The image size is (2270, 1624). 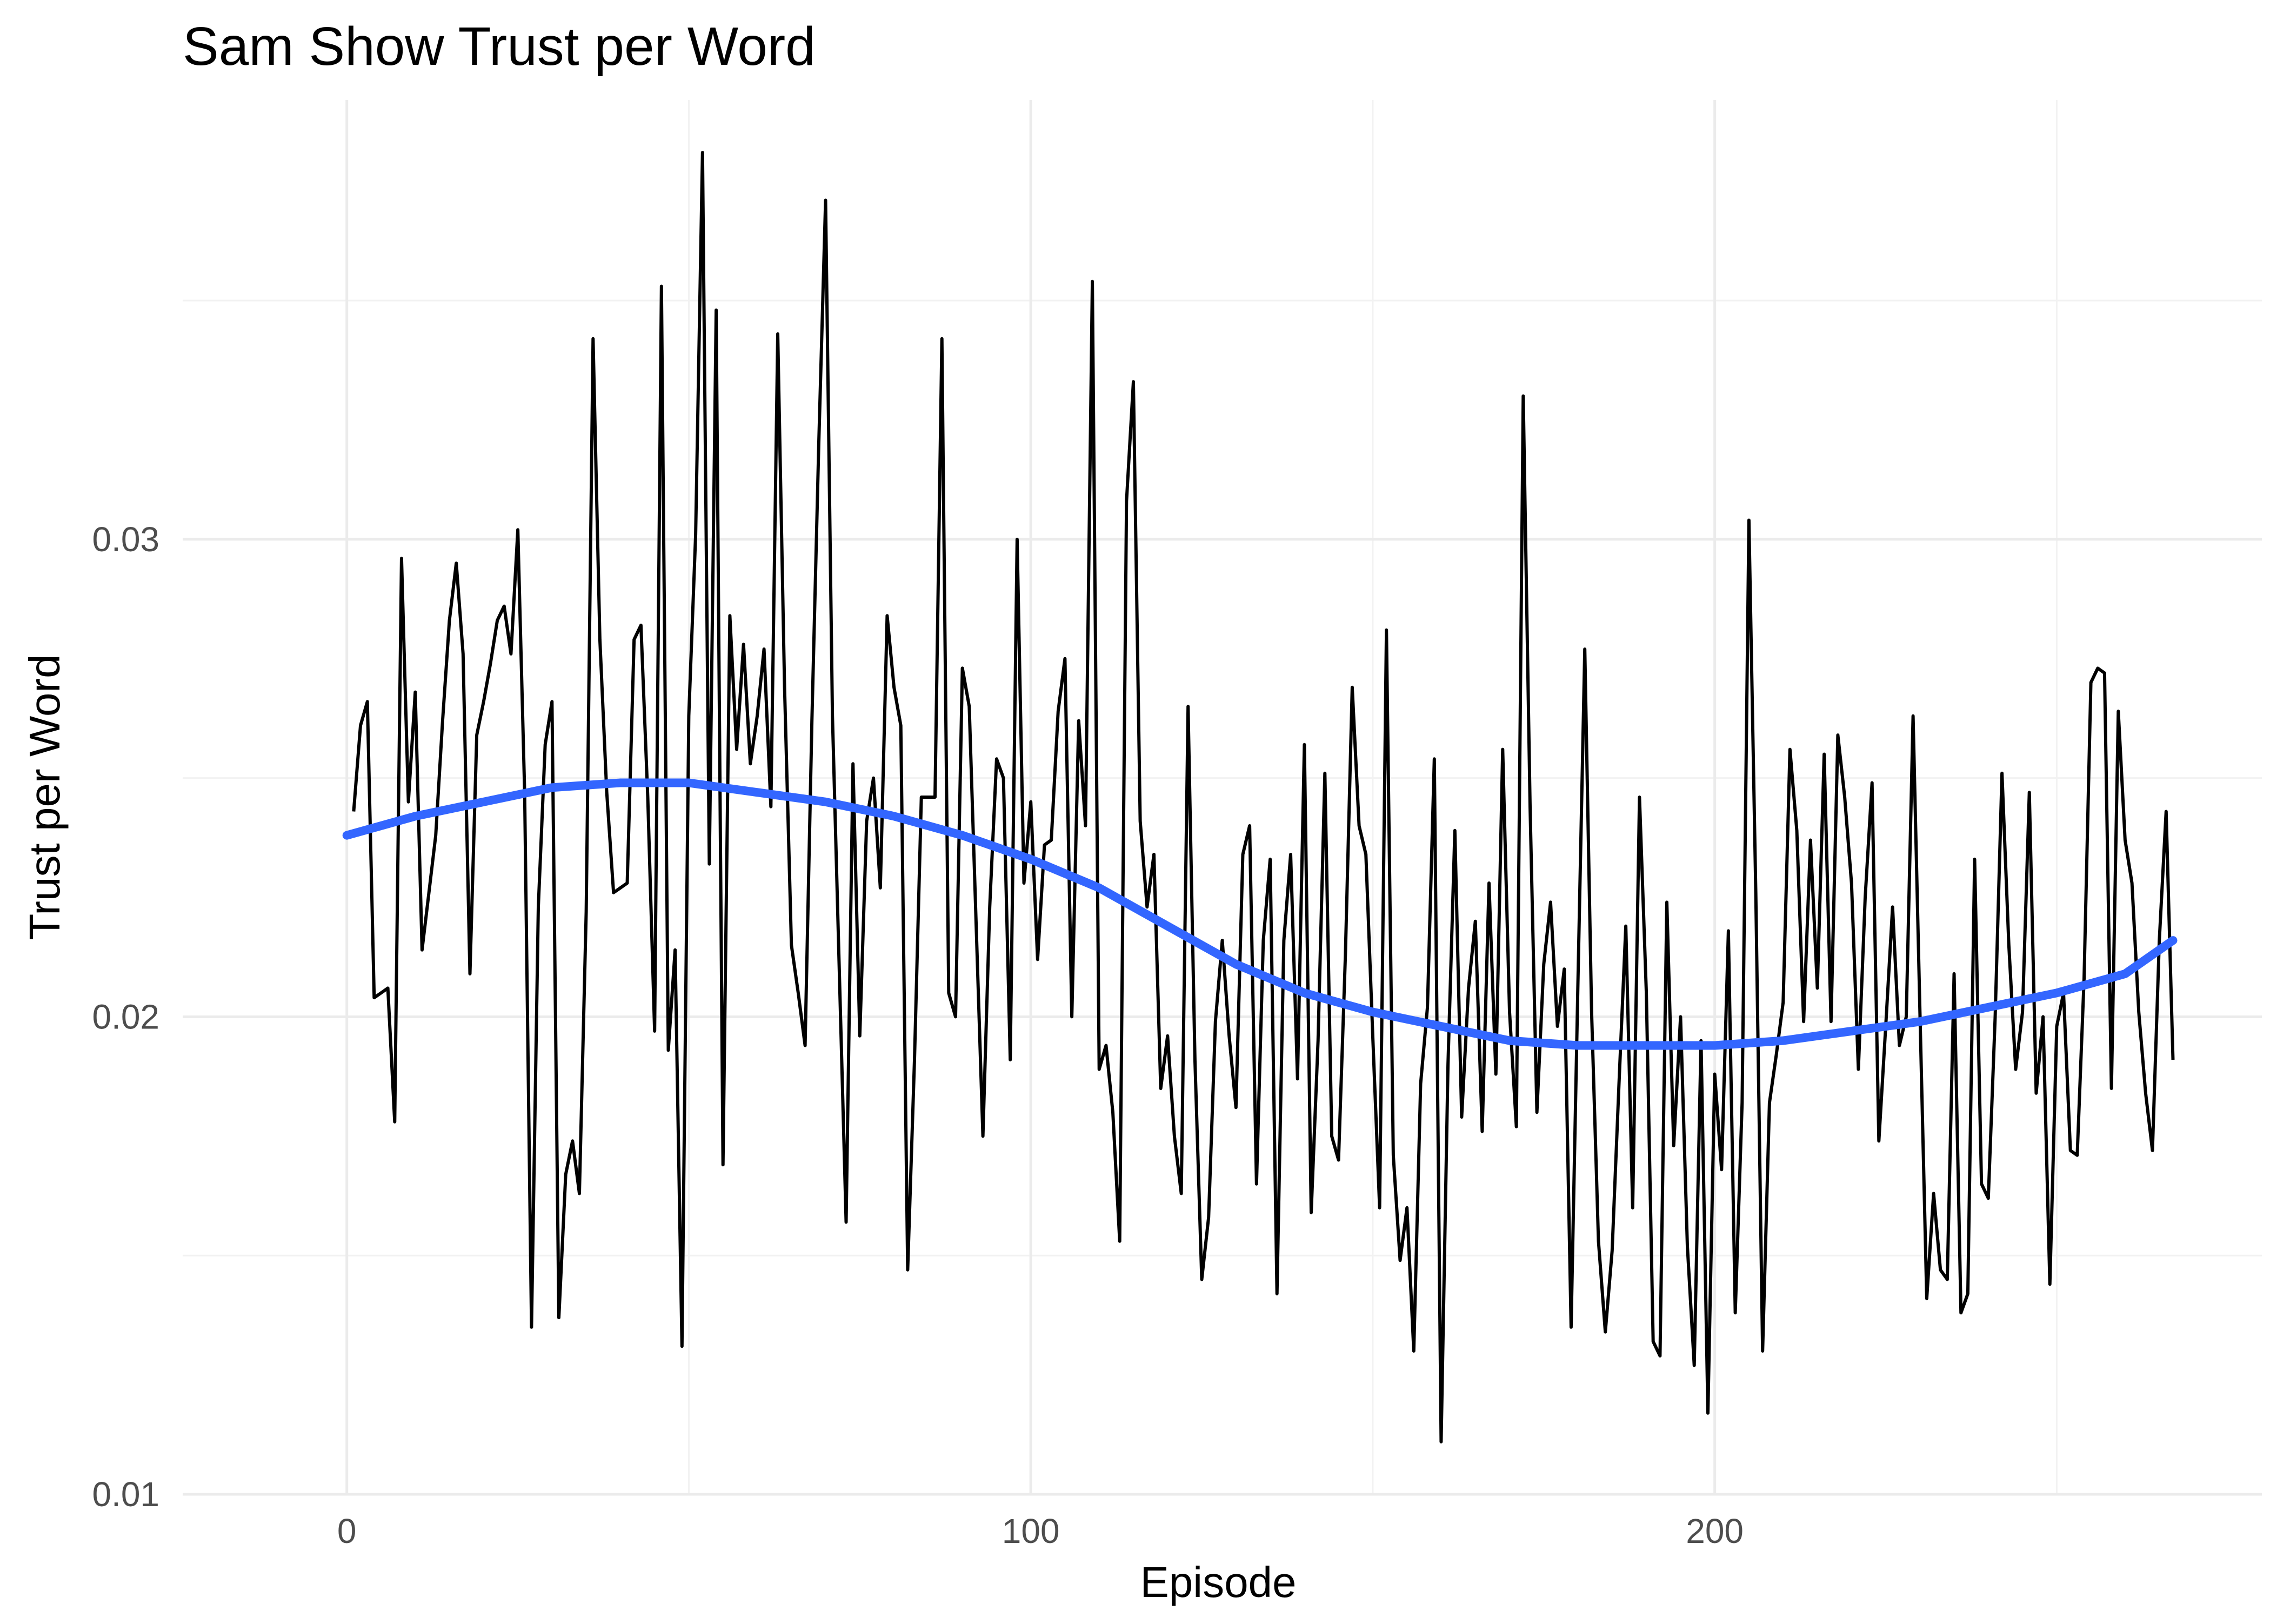 I want to click on x-tick-label: 0, so click(x=347, y=1531).